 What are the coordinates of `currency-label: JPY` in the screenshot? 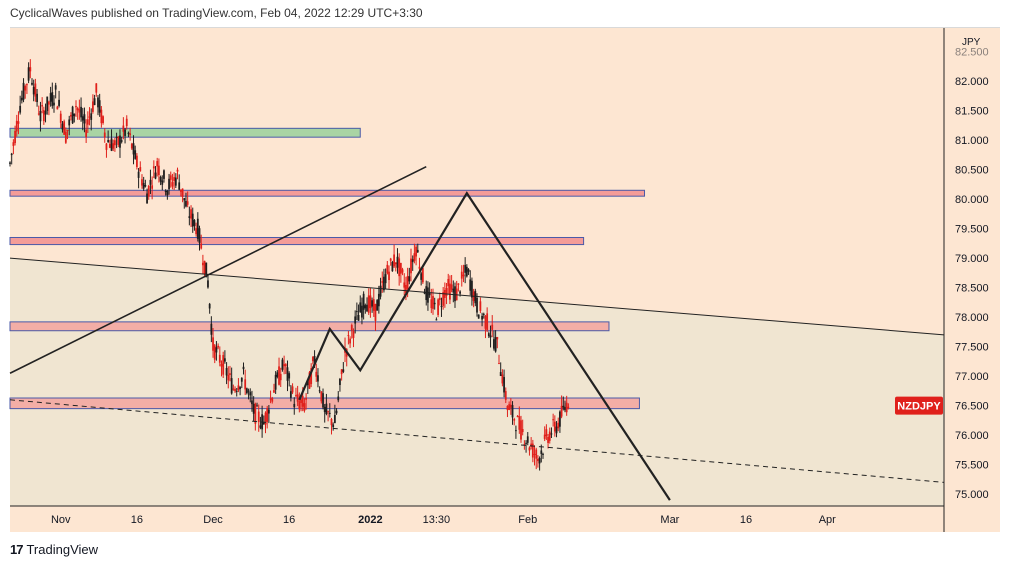 It's located at (971, 42).